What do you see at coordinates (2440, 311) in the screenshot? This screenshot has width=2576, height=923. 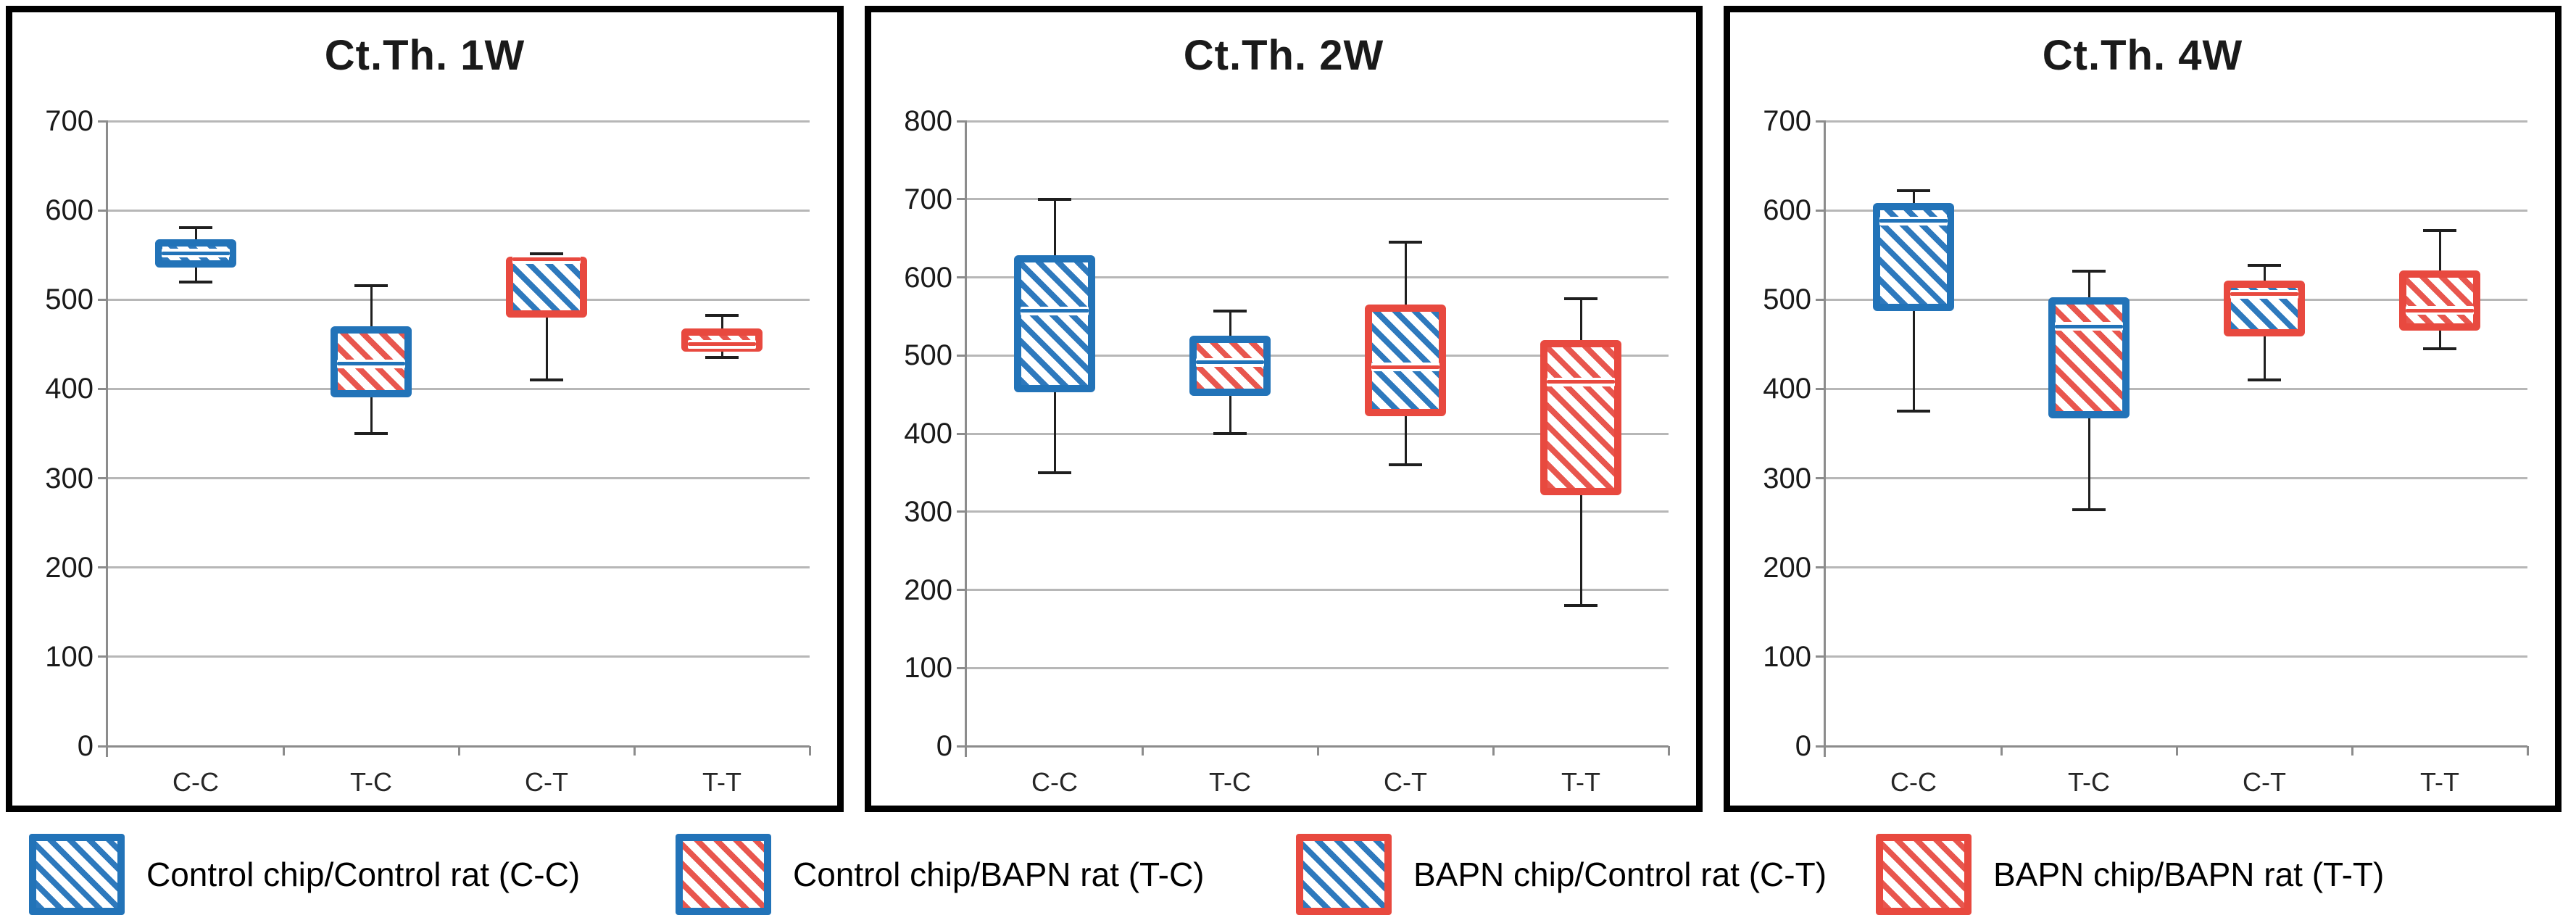 I see `median-T-T` at bounding box center [2440, 311].